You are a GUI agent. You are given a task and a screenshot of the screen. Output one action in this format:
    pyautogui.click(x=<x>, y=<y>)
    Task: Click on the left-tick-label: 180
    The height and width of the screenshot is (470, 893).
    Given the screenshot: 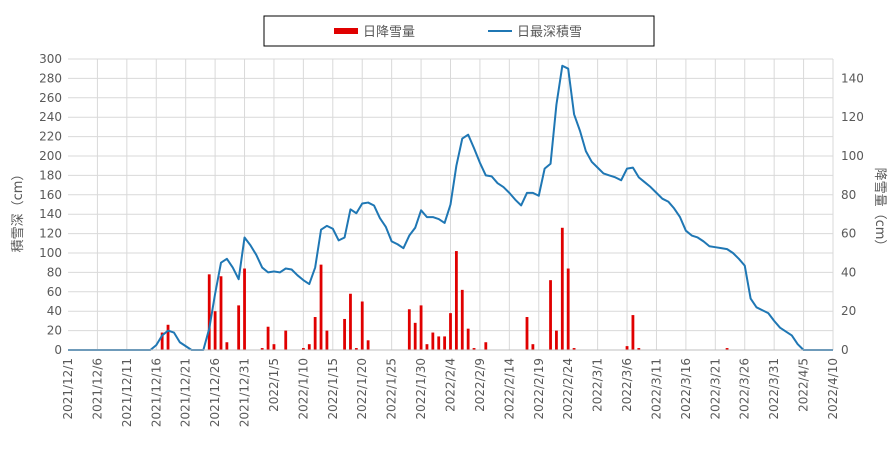 What is the action you would take?
    pyautogui.click(x=50, y=175)
    